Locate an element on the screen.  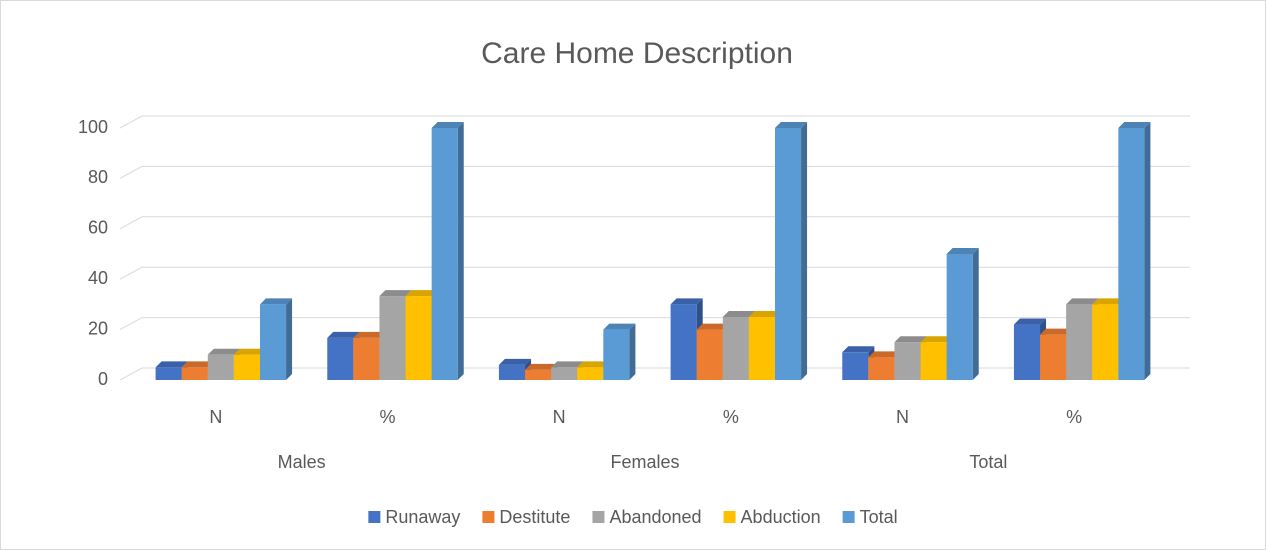
group-label: Males is located at coordinates (302, 462).